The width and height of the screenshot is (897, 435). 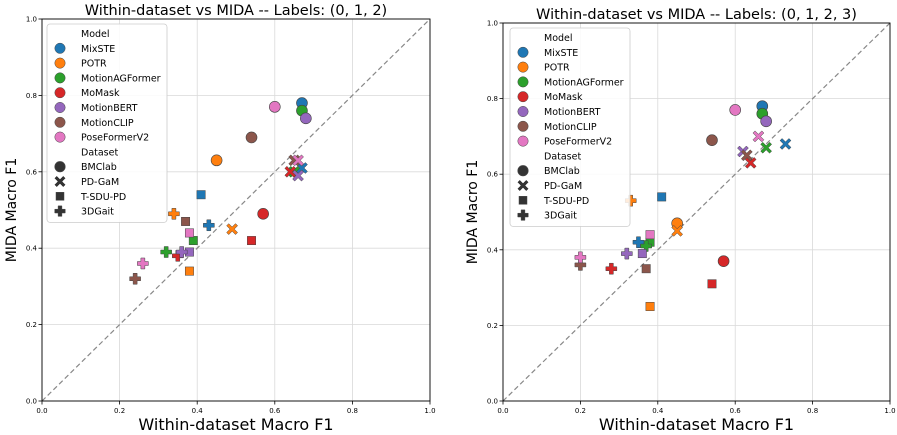 I want to click on x-tick-label: 0.0, so click(x=502, y=411).